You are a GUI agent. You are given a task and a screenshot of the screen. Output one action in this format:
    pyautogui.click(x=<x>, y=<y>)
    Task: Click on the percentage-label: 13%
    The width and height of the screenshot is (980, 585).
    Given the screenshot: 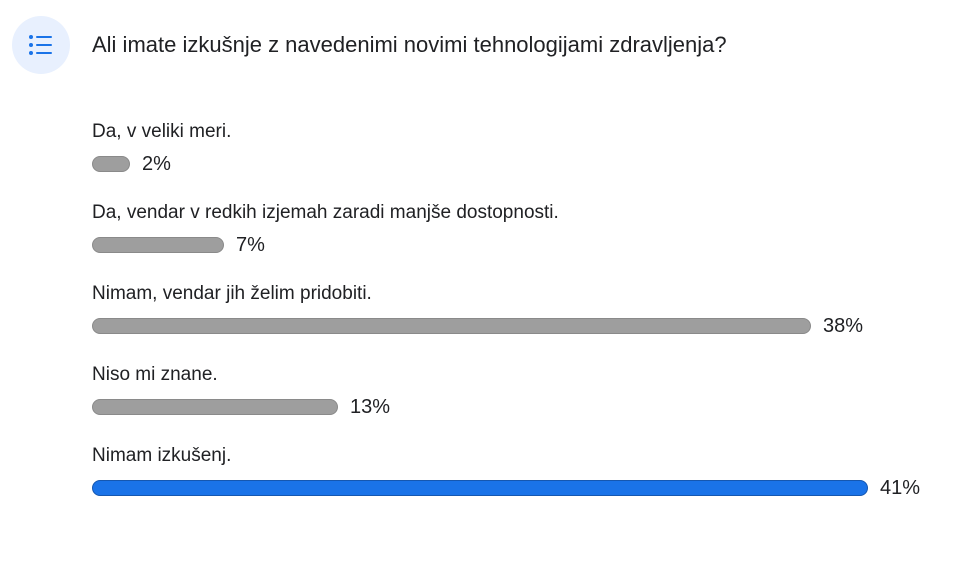 What is the action you would take?
    pyautogui.click(x=370, y=407)
    